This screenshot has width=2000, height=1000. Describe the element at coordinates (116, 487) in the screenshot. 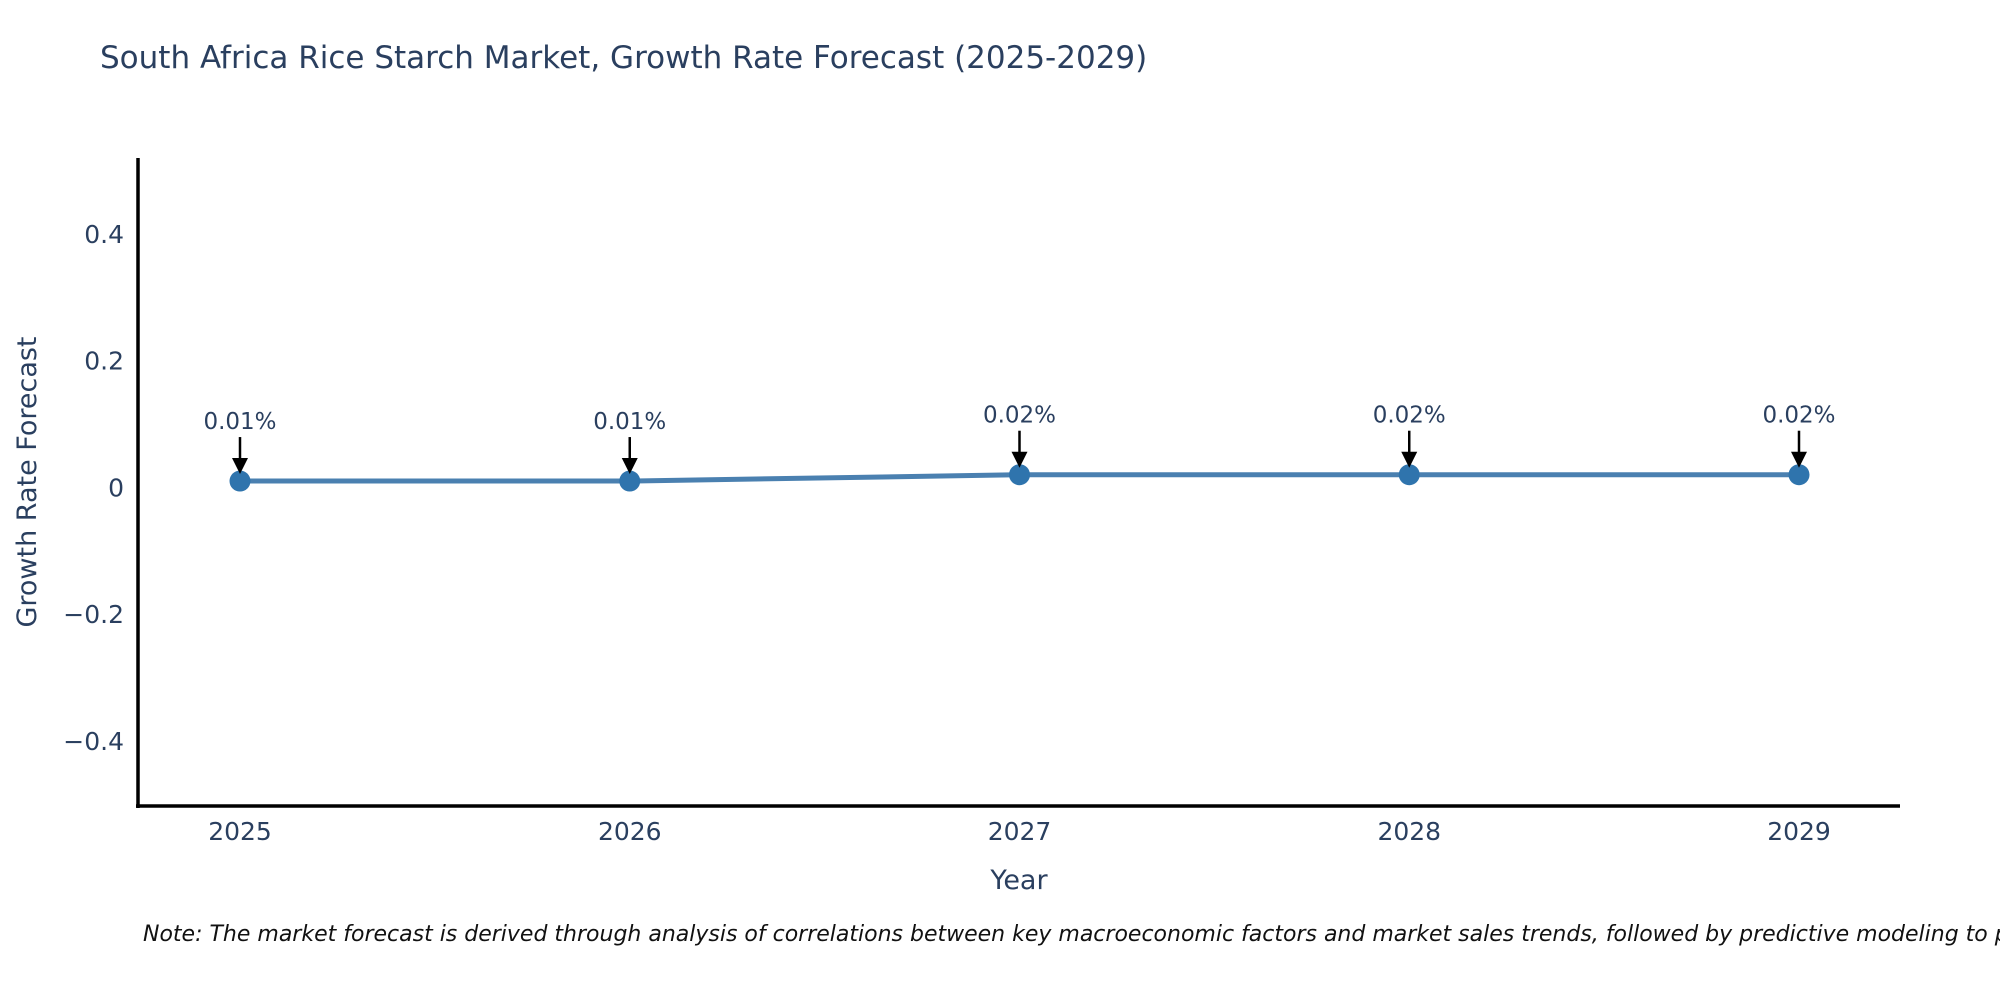

I see `y-tick-label: 0` at that location.